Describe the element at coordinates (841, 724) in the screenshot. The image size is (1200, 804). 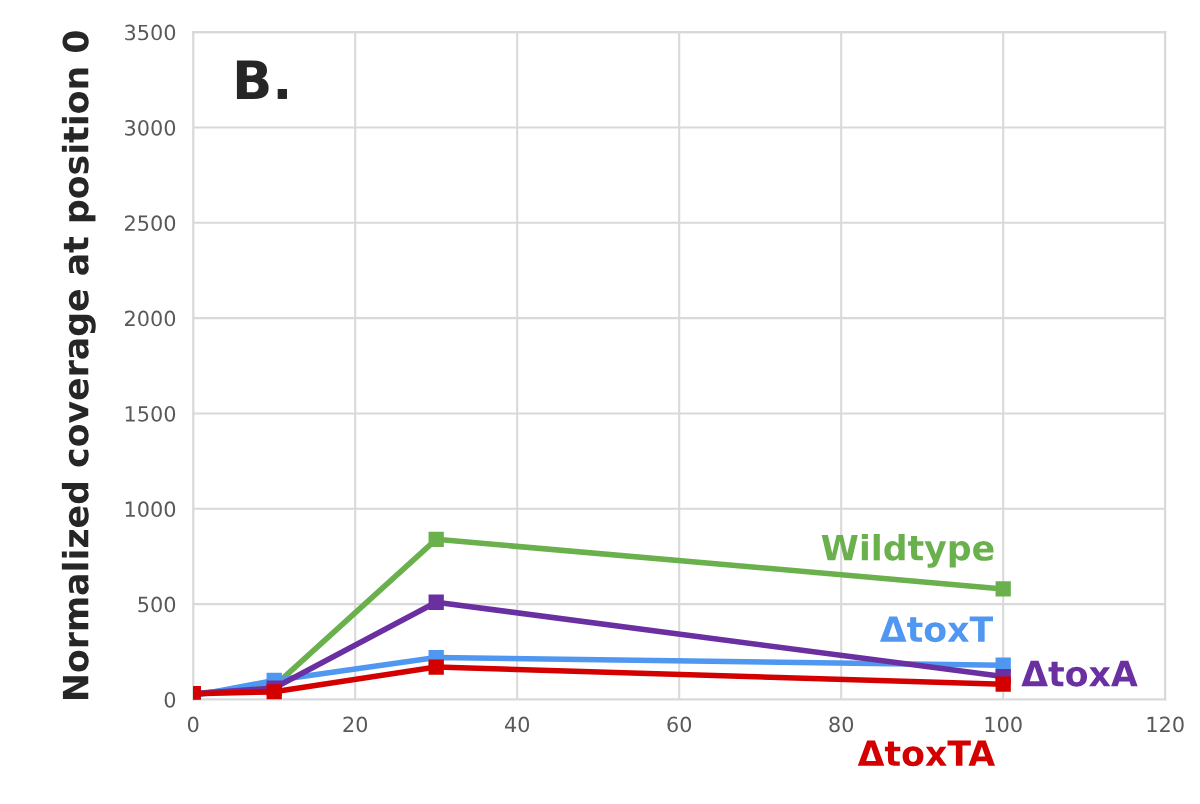
I see `x-tick-label: 80` at that location.